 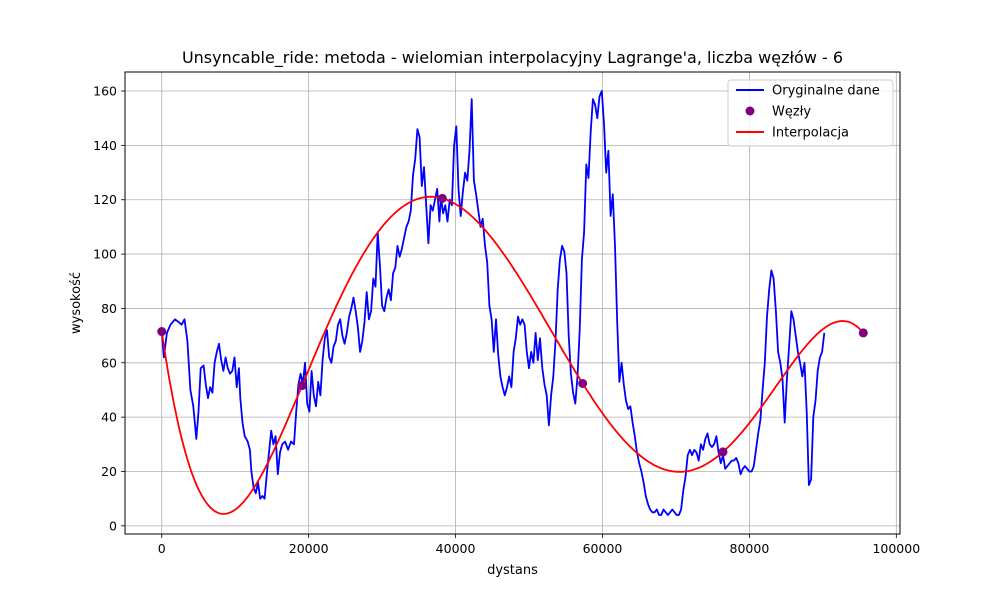 What do you see at coordinates (105, 145) in the screenshot?
I see `y-tick-label: 140` at bounding box center [105, 145].